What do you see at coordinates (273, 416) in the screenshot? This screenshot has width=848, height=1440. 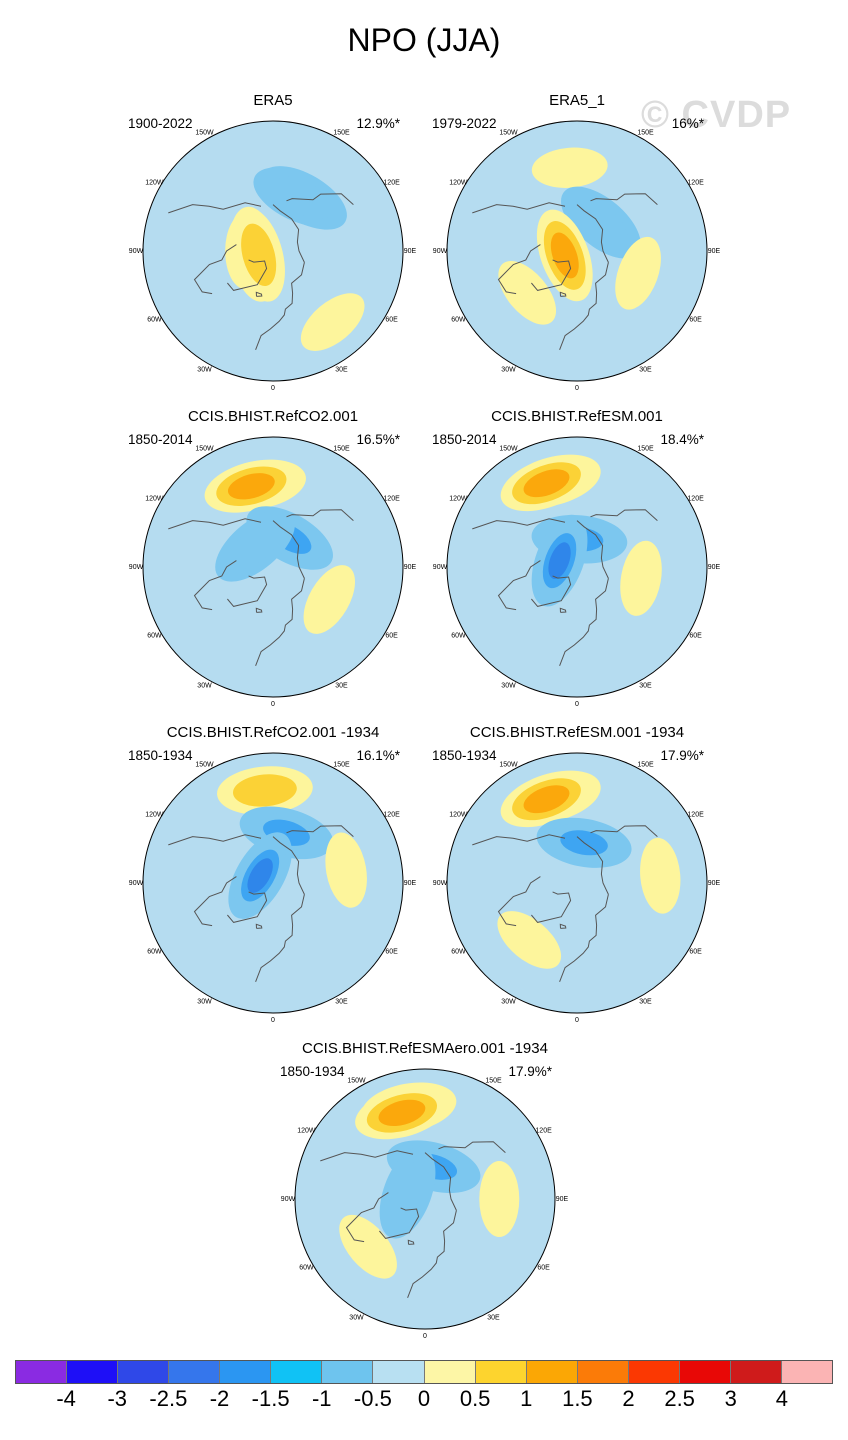 I see `panel-title: CCIS.BHIST.RefCO2.001` at bounding box center [273, 416].